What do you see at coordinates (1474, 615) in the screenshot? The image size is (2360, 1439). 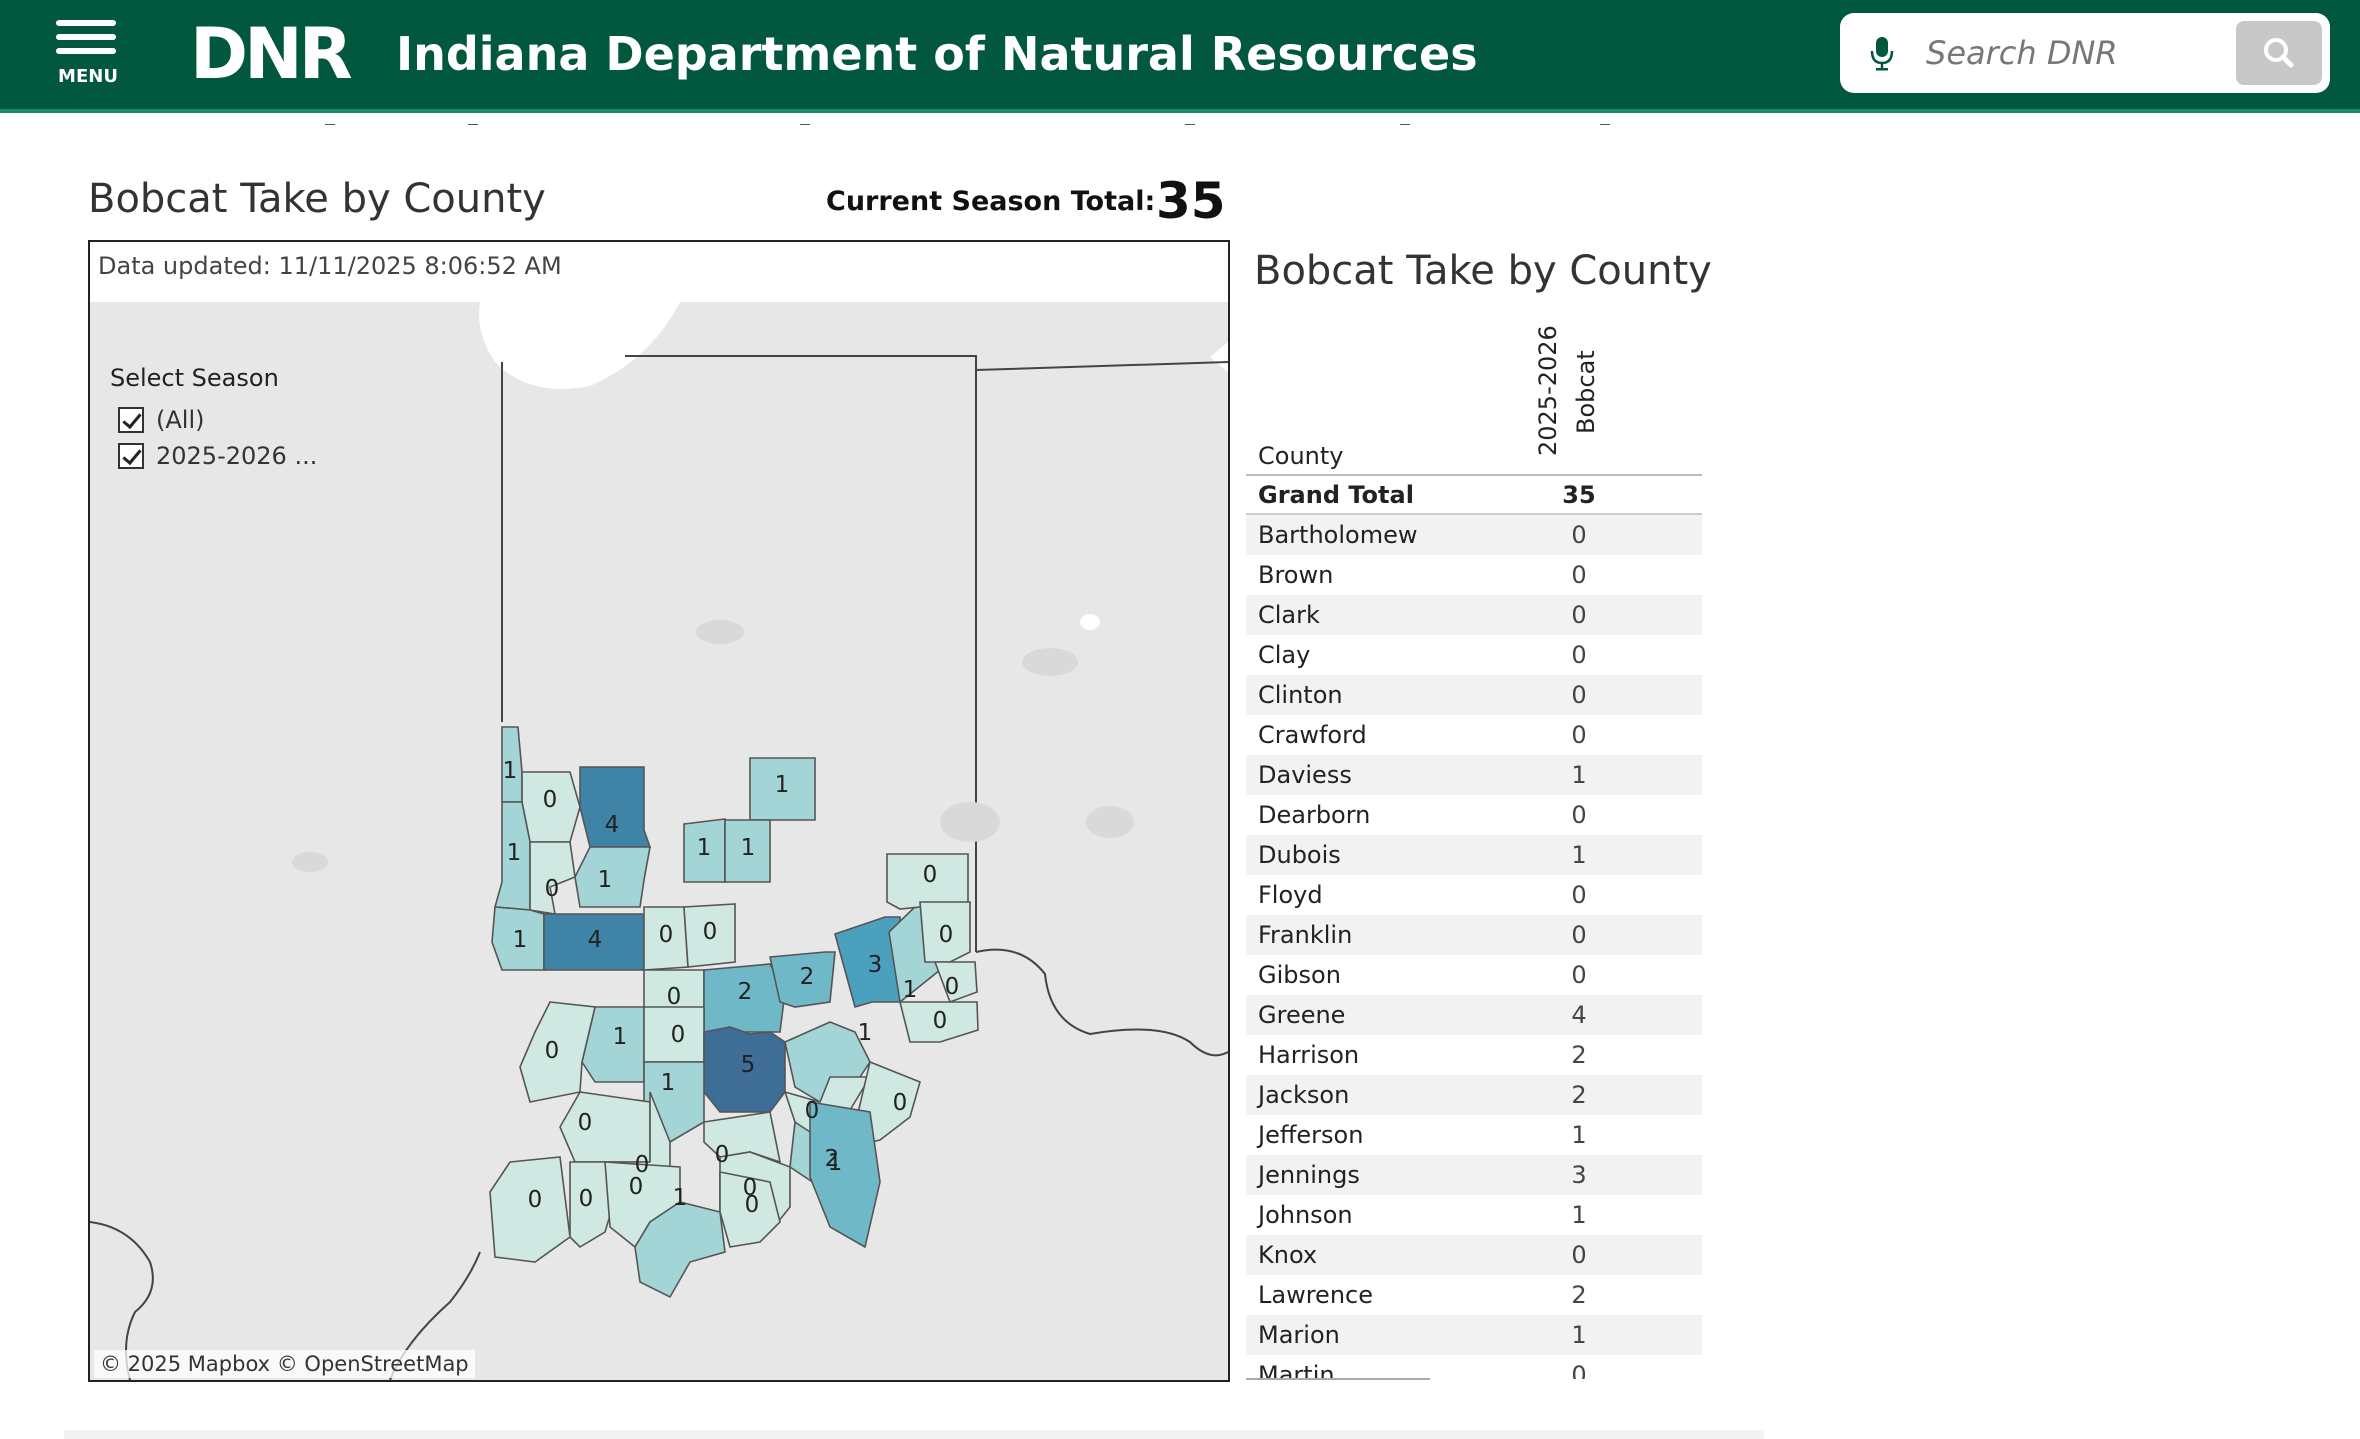 I see `table-row: Clark 0` at bounding box center [1474, 615].